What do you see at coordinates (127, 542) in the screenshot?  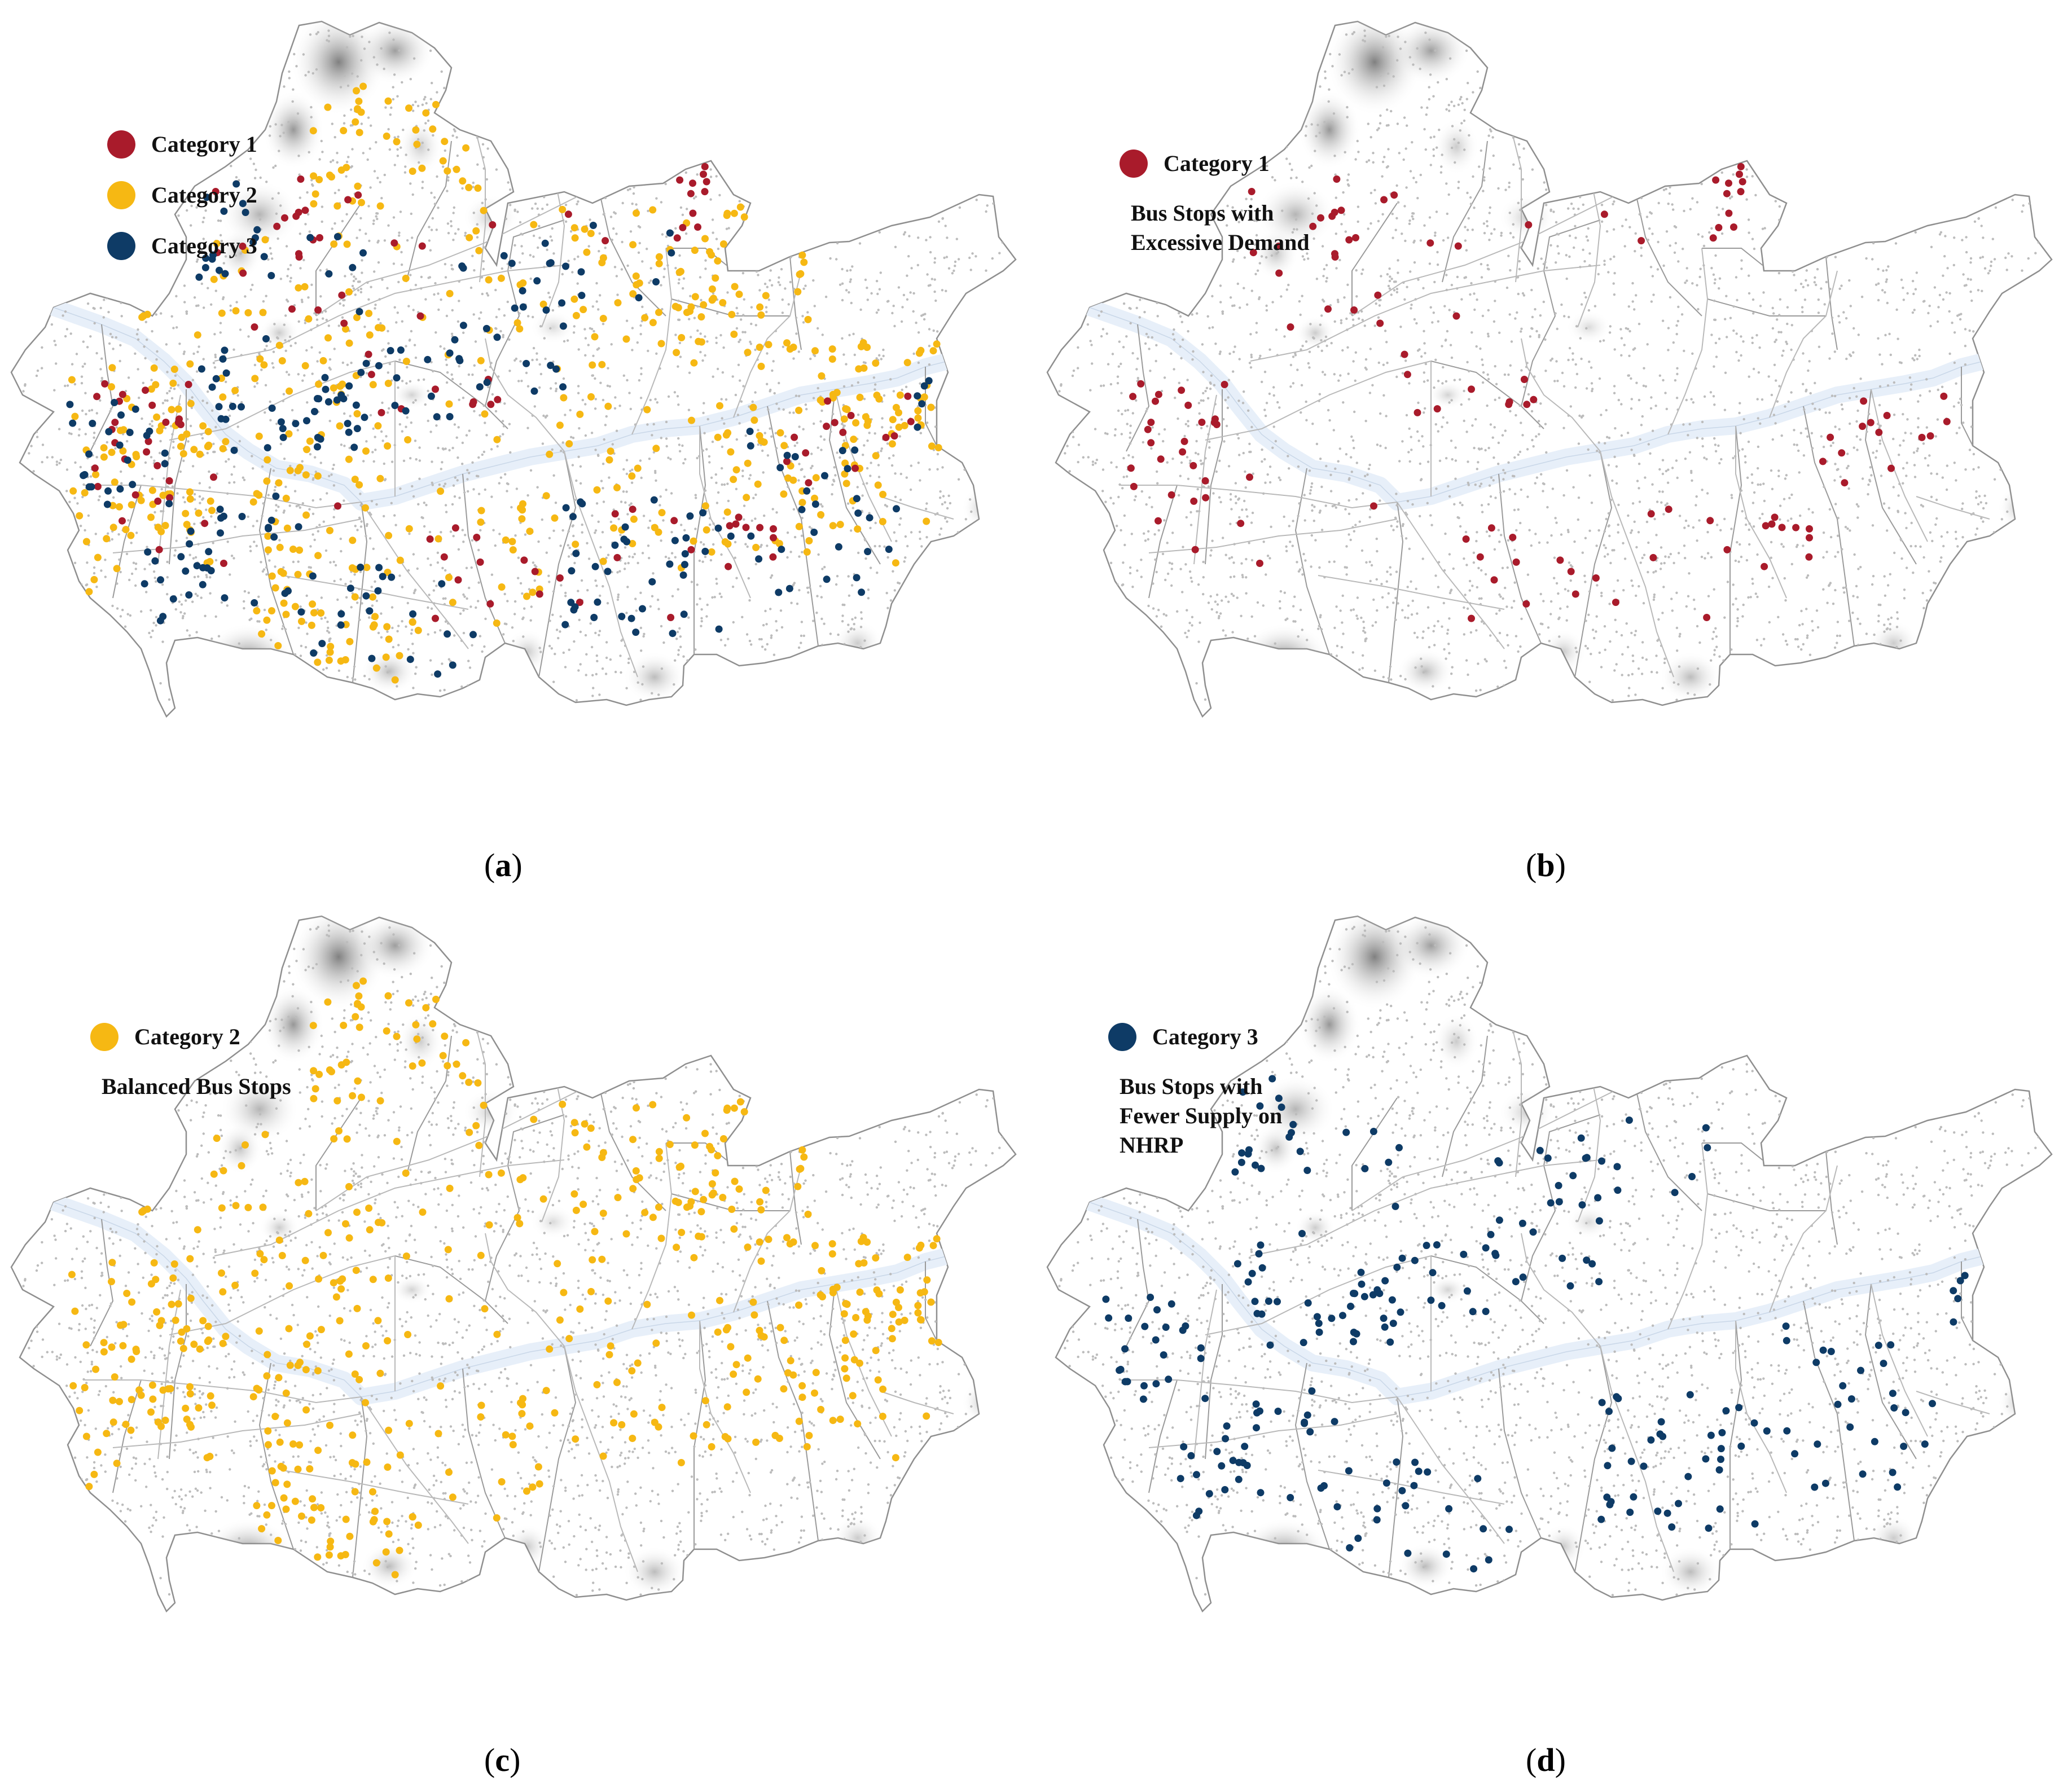 I see `district-boundary` at bounding box center [127, 542].